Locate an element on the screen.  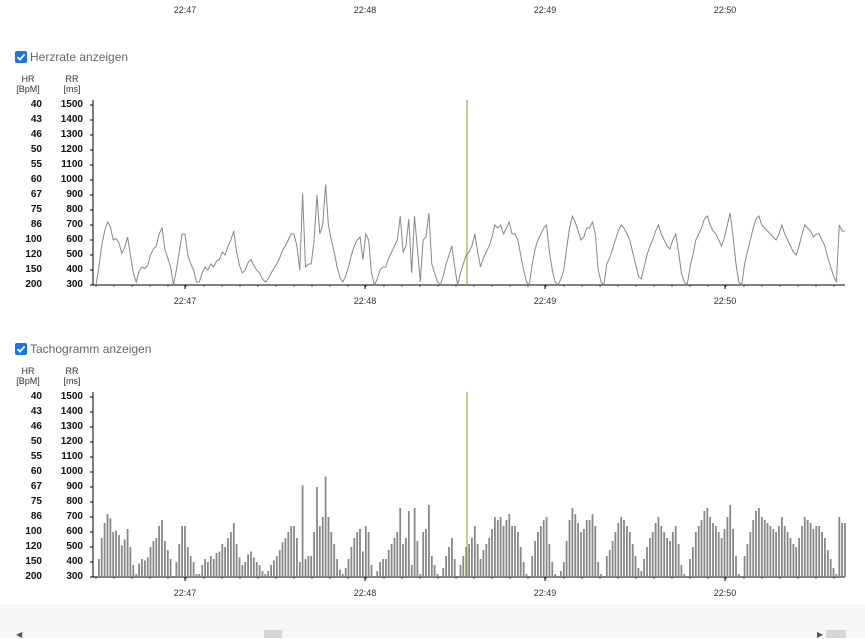
rr-tick-label: 1300 is located at coordinates (71, 134).